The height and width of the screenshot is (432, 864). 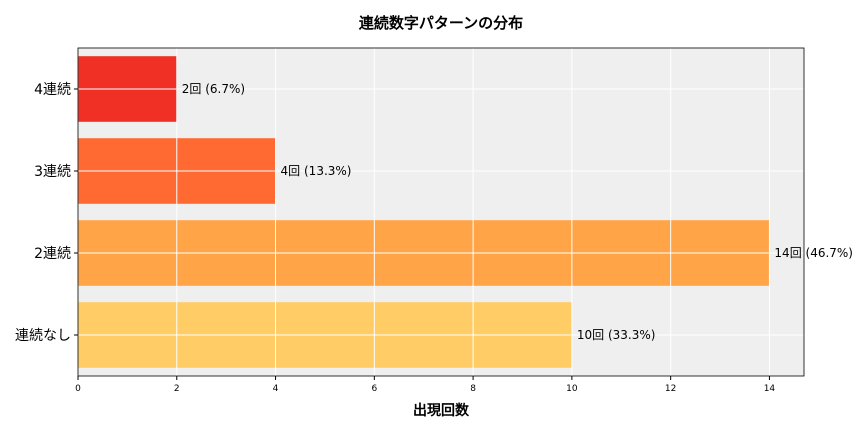 What do you see at coordinates (616, 335) in the screenshot?
I see `data-label: 10回 (33.3%)` at bounding box center [616, 335].